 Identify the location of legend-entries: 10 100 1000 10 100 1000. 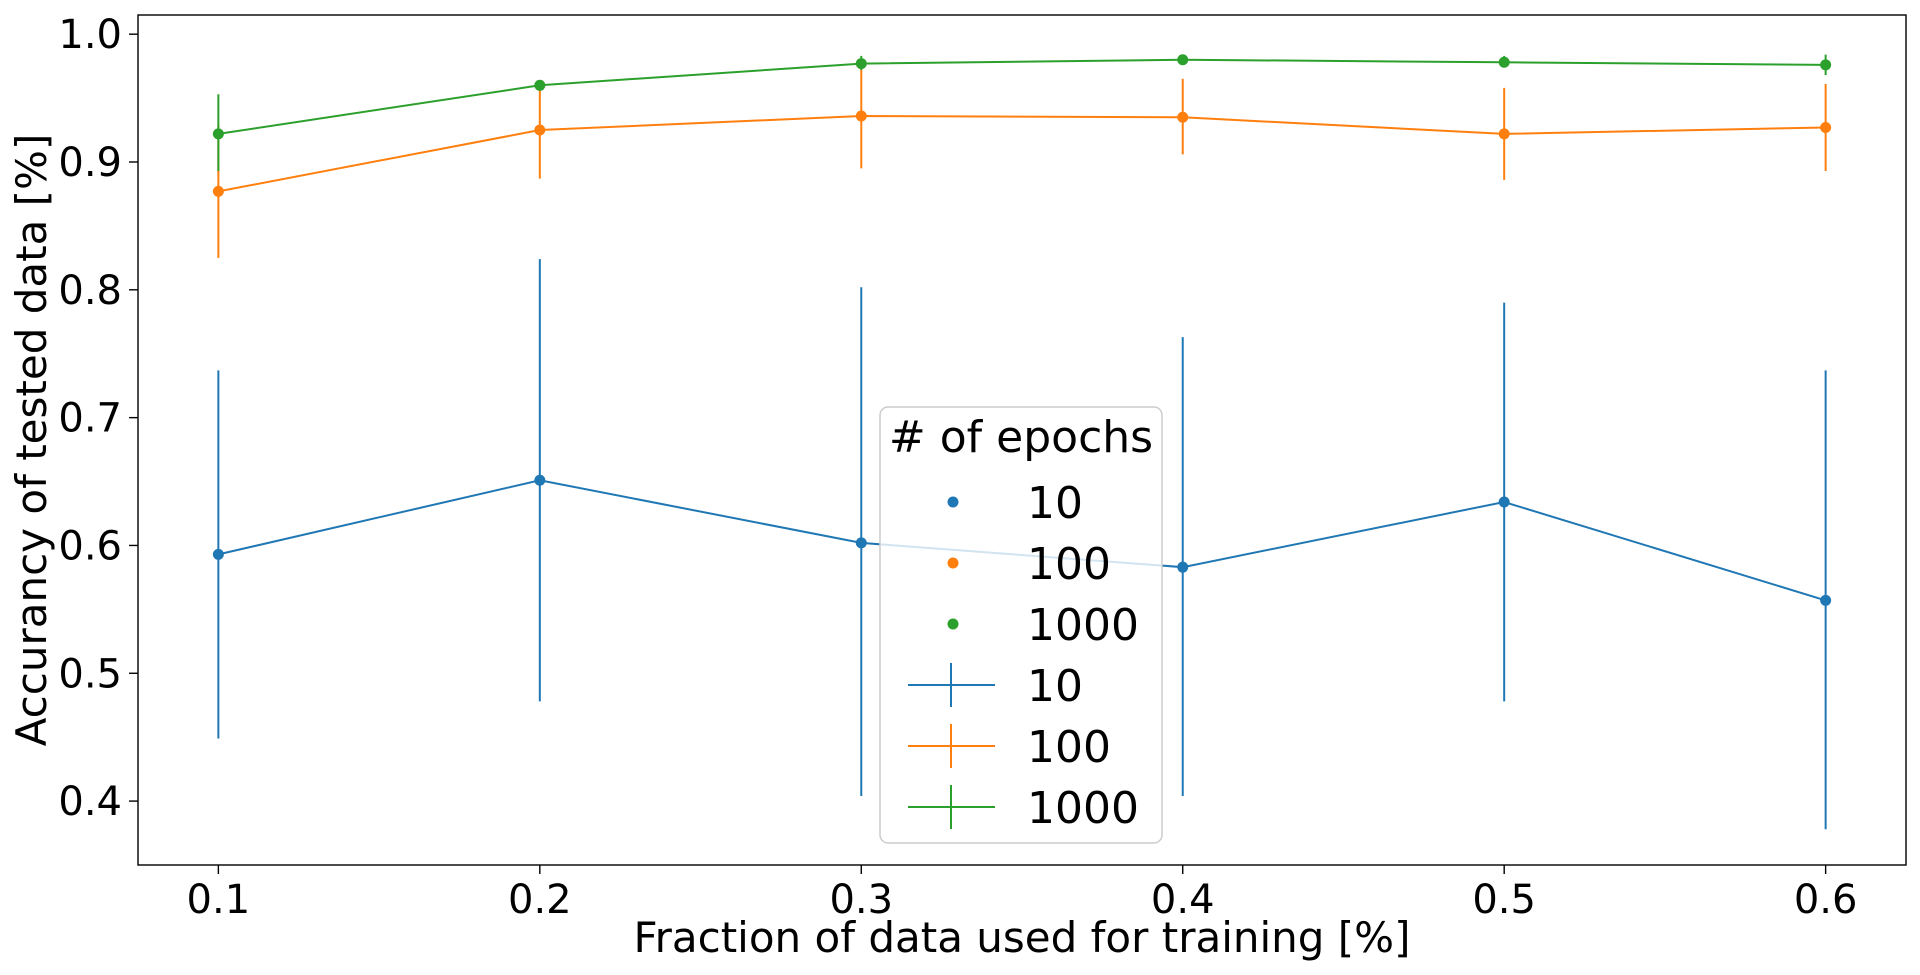
(1023, 656).